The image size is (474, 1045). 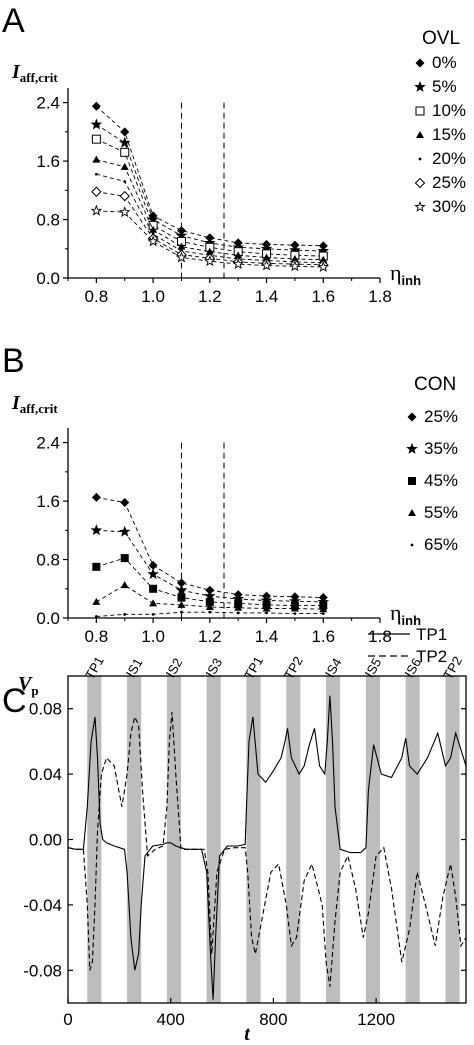 What do you see at coordinates (14, 701) in the screenshot?
I see `panel-letter: C` at bounding box center [14, 701].